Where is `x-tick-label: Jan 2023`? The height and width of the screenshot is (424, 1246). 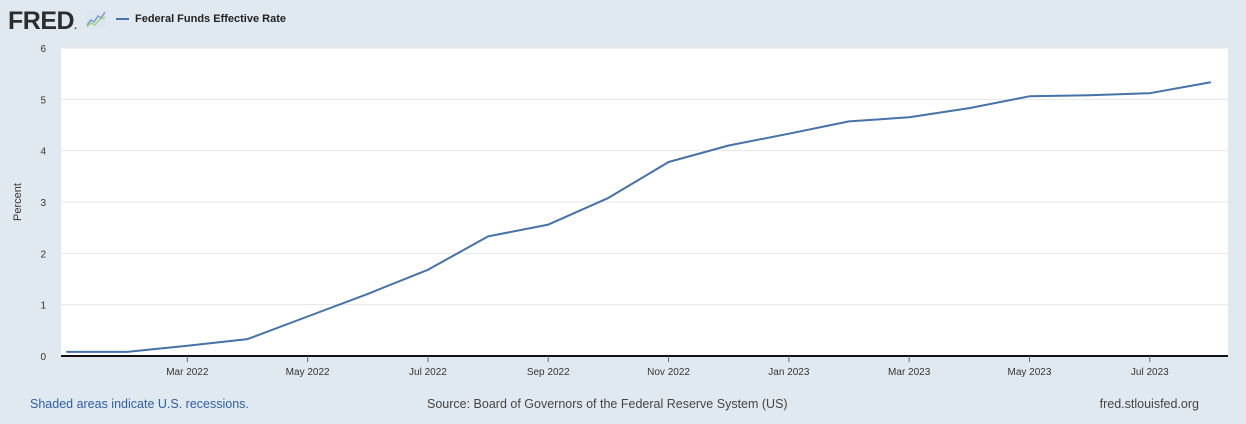 x-tick-label: Jan 2023 is located at coordinates (789, 372).